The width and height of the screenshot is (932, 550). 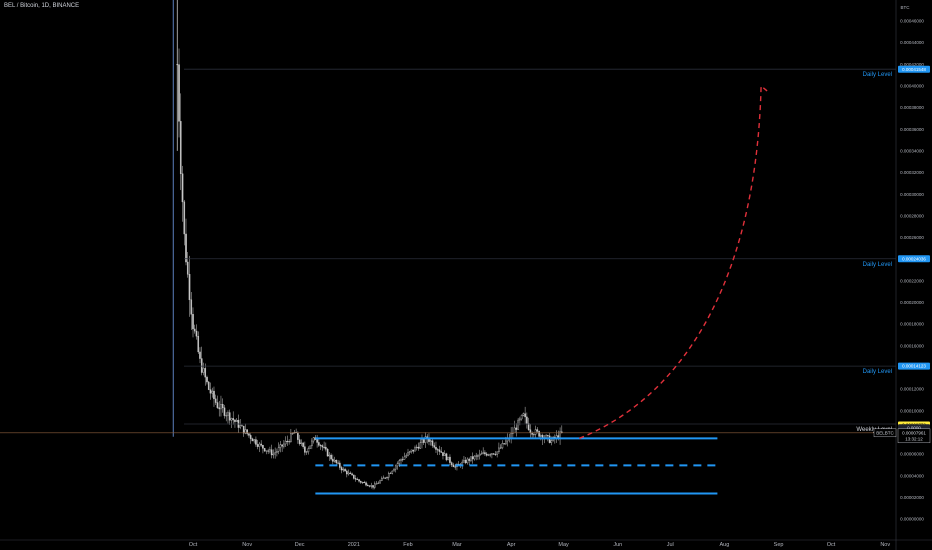 I want to click on daily-level-tag-text: 0.00024036, so click(x=914, y=258).